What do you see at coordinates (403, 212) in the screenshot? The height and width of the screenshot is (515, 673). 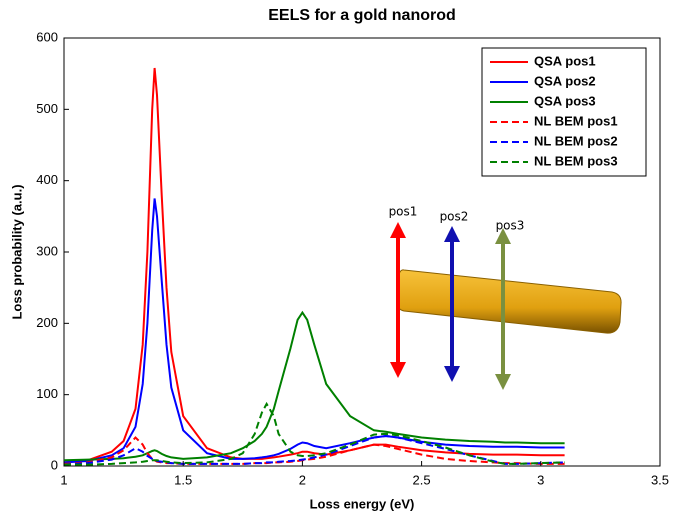 I see `annotation: pos1` at bounding box center [403, 212].